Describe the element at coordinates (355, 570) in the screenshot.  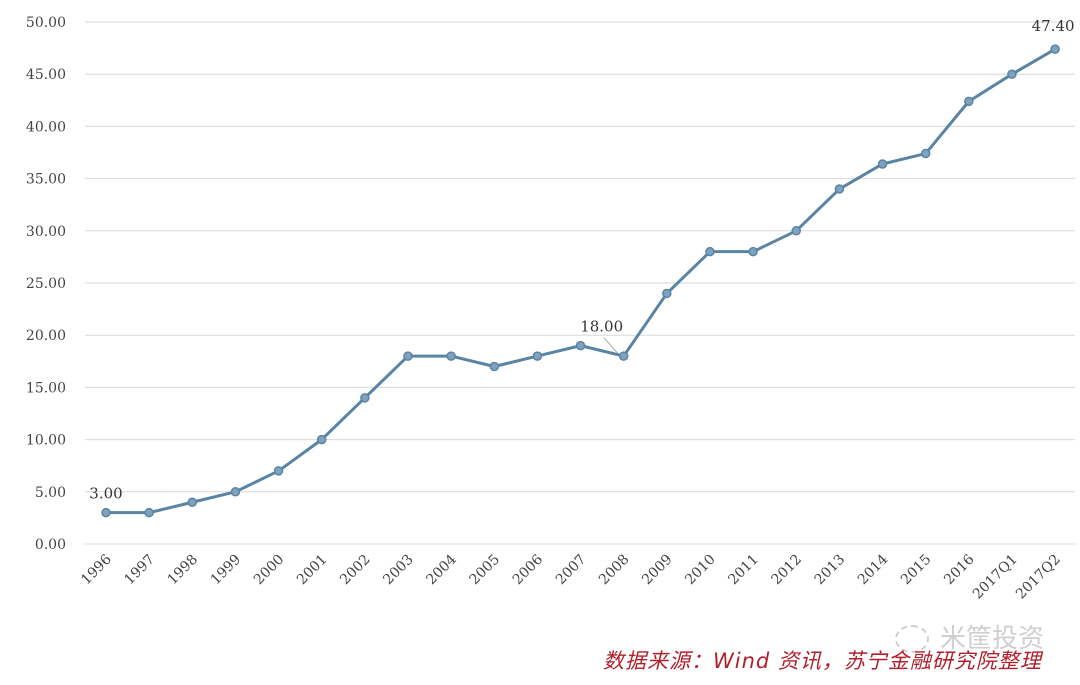
I see `x-tick-label: 2002` at that location.